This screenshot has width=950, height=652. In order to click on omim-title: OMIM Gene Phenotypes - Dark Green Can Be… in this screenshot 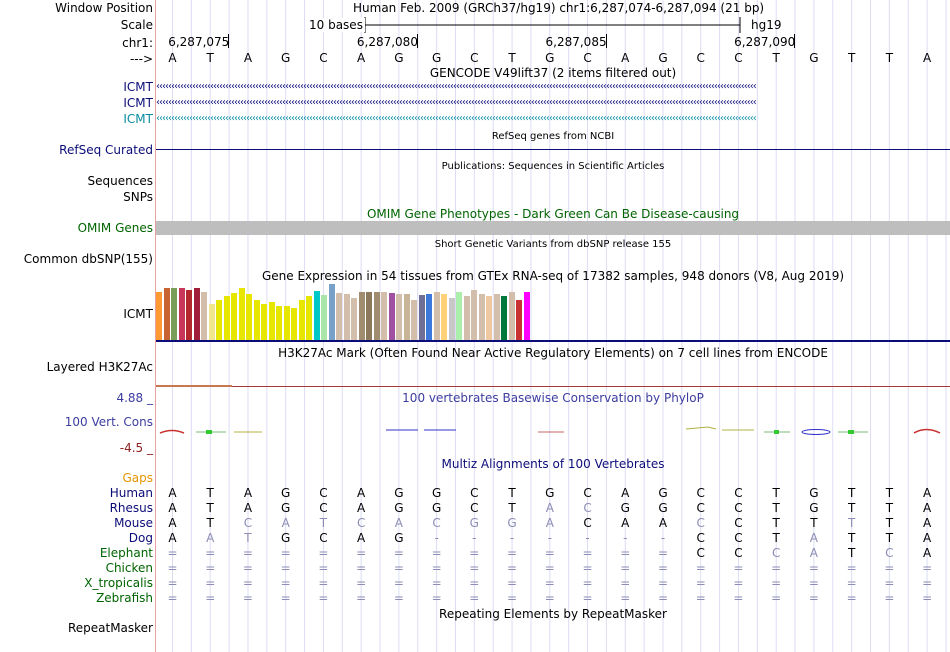, I will do `click(553, 214)`.